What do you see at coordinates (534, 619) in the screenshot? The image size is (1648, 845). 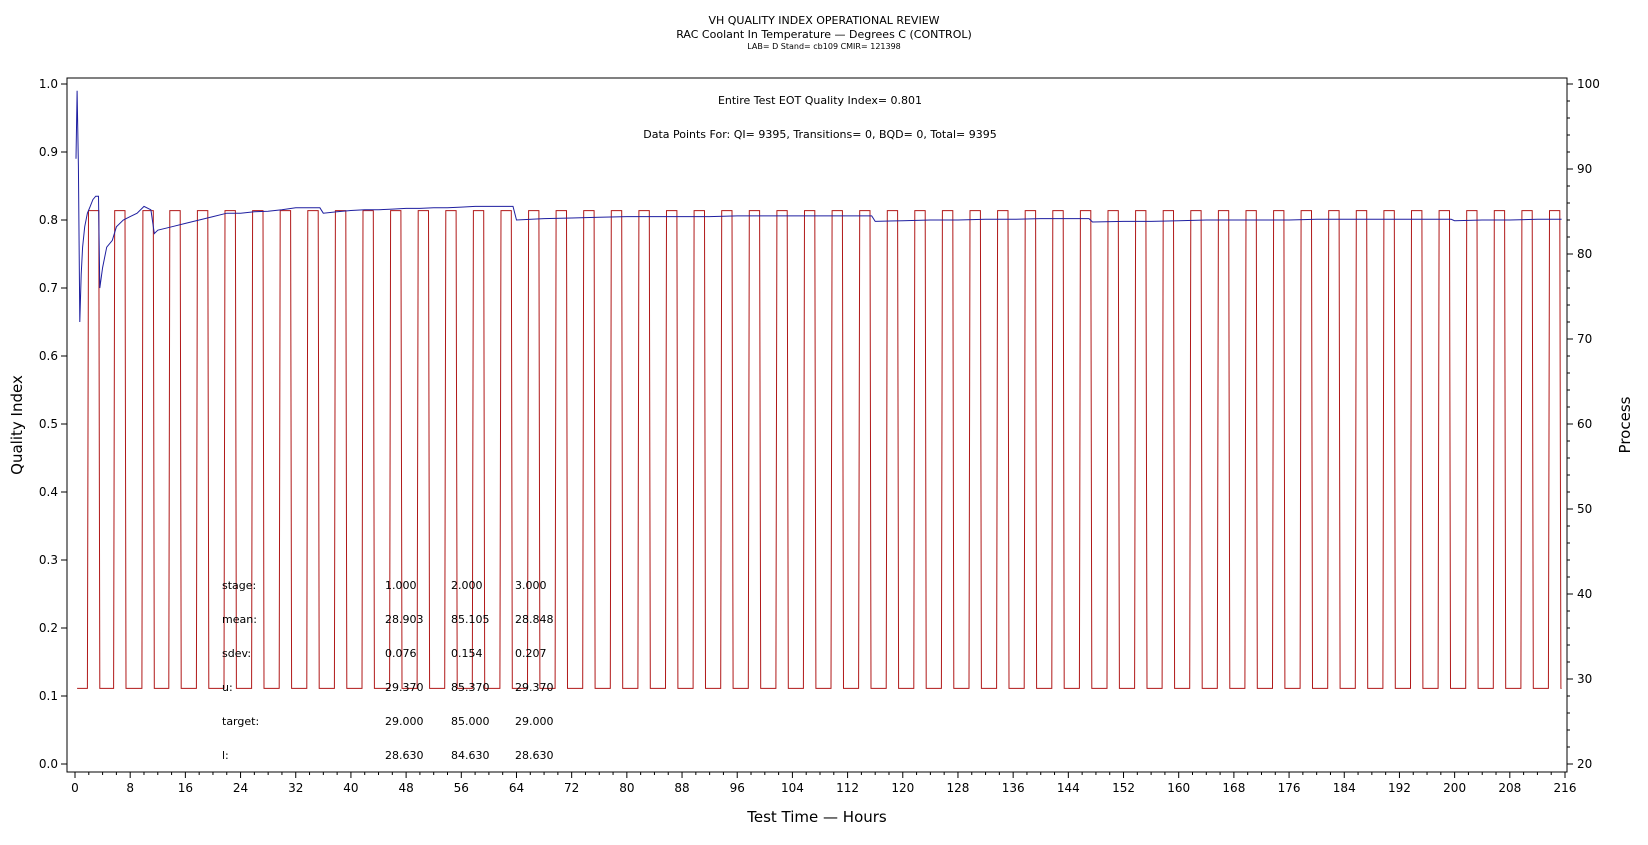 I see `stats-cell: 28.848` at bounding box center [534, 619].